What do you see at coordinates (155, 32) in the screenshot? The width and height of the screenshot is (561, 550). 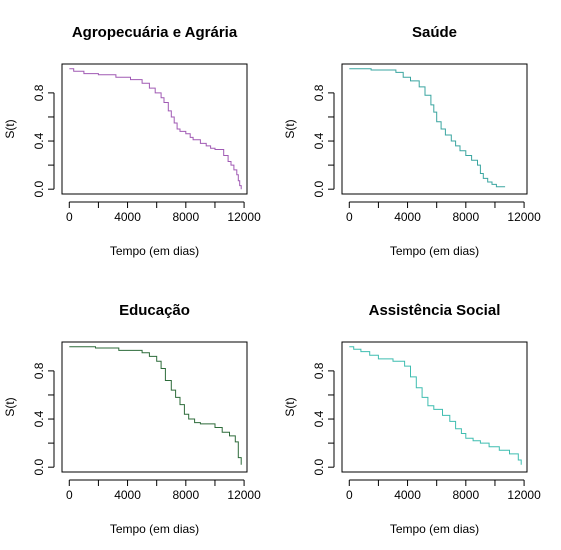 I see `chart-title: Agropecuária e Agrária` at bounding box center [155, 32].